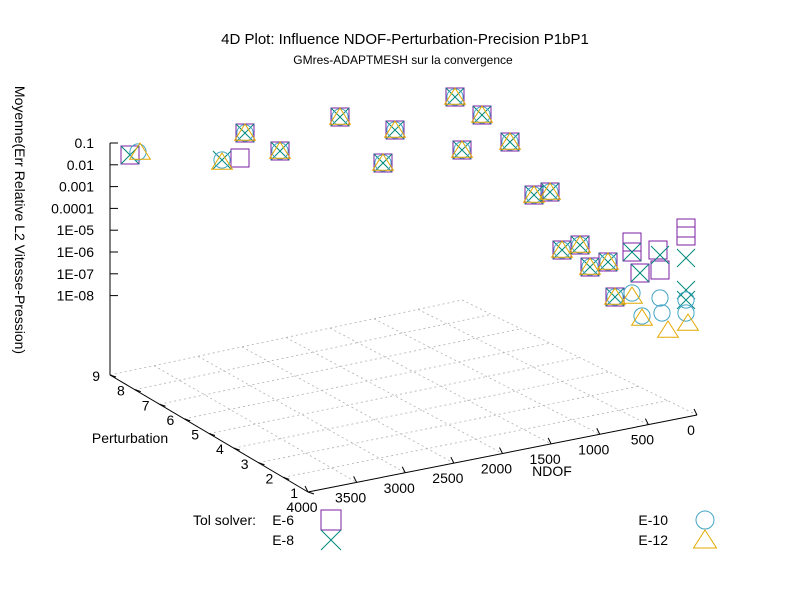 The image size is (800, 600). Describe the element at coordinates (76, 187) in the screenshot. I see `z-tick-label: 0.001` at that location.